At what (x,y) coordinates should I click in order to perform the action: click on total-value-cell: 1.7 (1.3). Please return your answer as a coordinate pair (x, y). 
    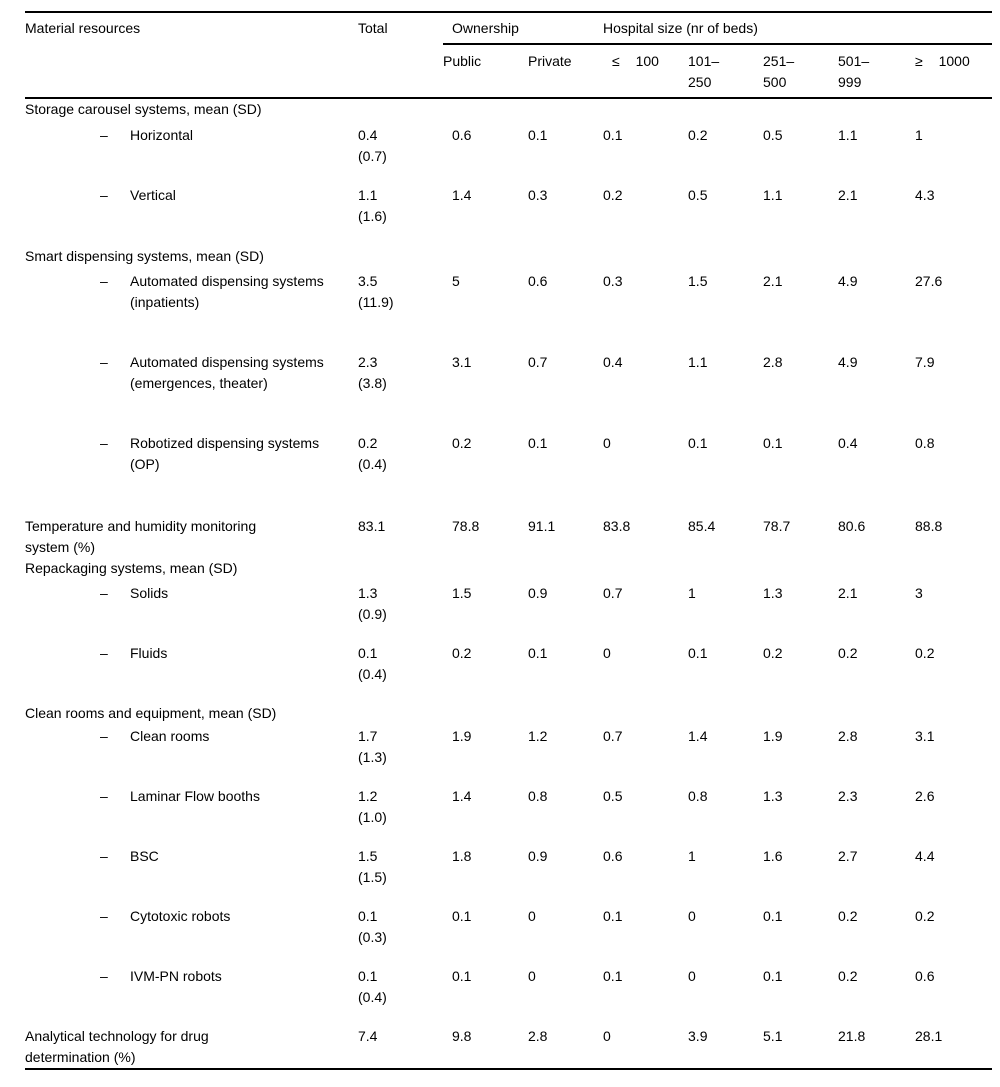
    Looking at the image, I should click on (372, 746).